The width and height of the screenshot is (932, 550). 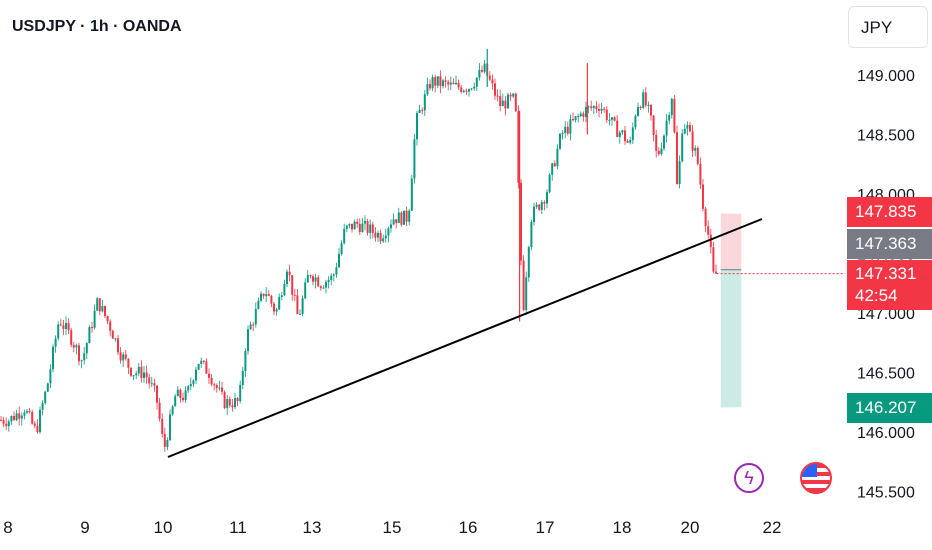 What do you see at coordinates (889, 244) in the screenshot?
I see `current-price-tag: 147.363` at bounding box center [889, 244].